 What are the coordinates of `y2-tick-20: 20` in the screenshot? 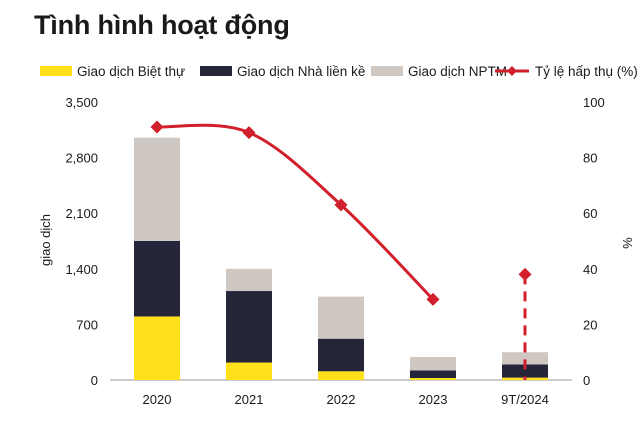 It's located at (590, 324).